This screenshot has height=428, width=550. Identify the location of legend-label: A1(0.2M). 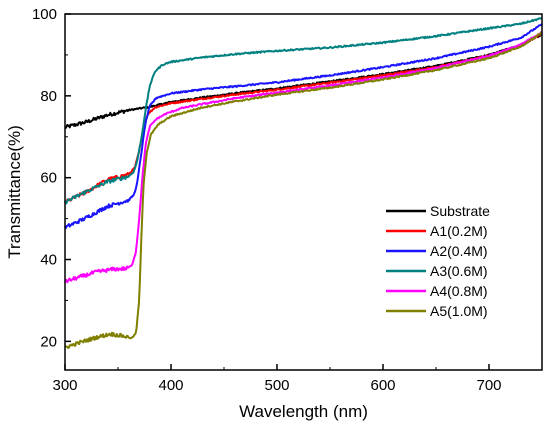
(459, 231).